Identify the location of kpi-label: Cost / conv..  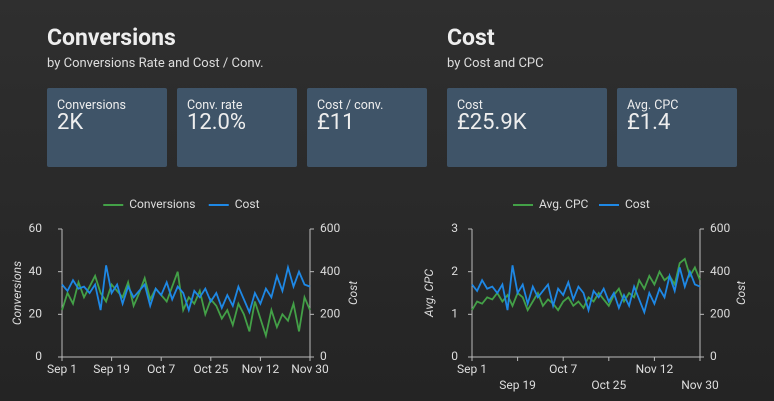
(350, 105).